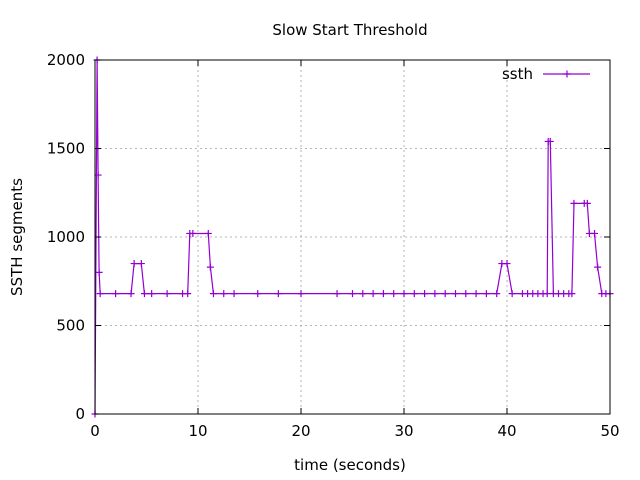 The height and width of the screenshot is (480, 640). I want to click on x-axis-label: time (seconds), so click(350, 465).